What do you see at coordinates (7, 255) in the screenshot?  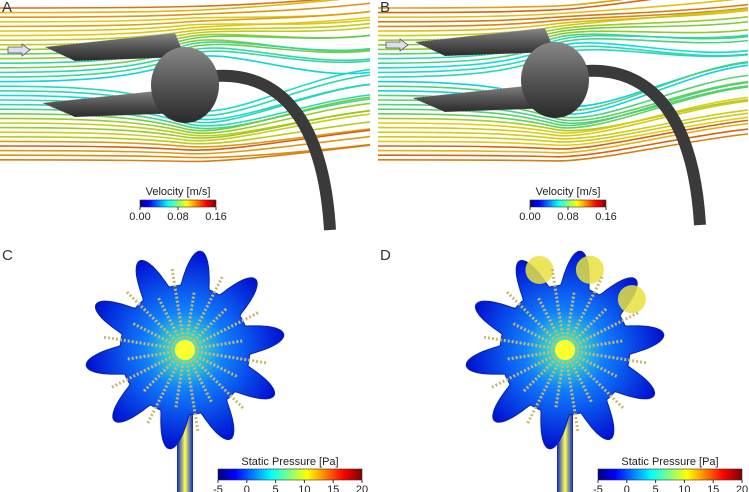 I see `panel-label: C` at bounding box center [7, 255].